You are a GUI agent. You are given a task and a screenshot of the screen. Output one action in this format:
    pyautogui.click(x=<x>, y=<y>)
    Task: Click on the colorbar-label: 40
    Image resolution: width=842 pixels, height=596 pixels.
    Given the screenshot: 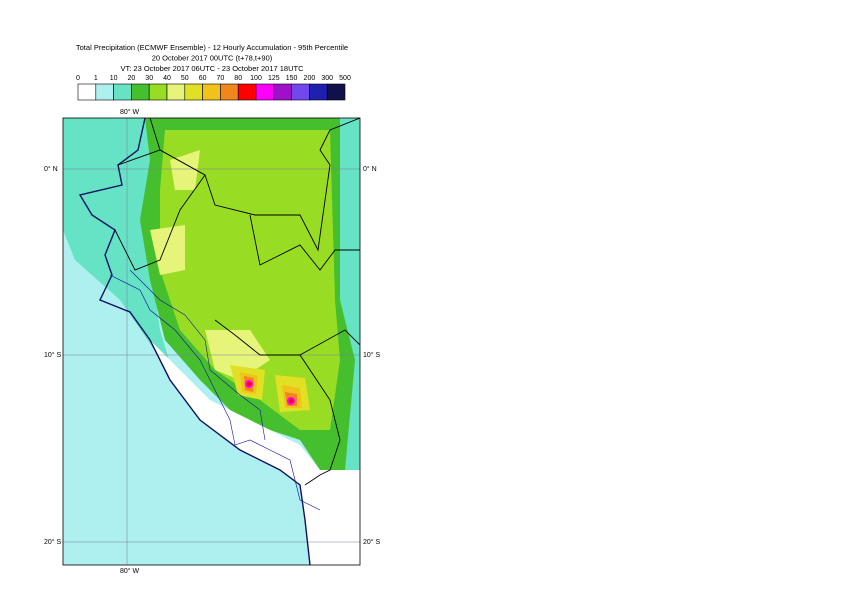 What is the action you would take?
    pyautogui.click(x=167, y=78)
    